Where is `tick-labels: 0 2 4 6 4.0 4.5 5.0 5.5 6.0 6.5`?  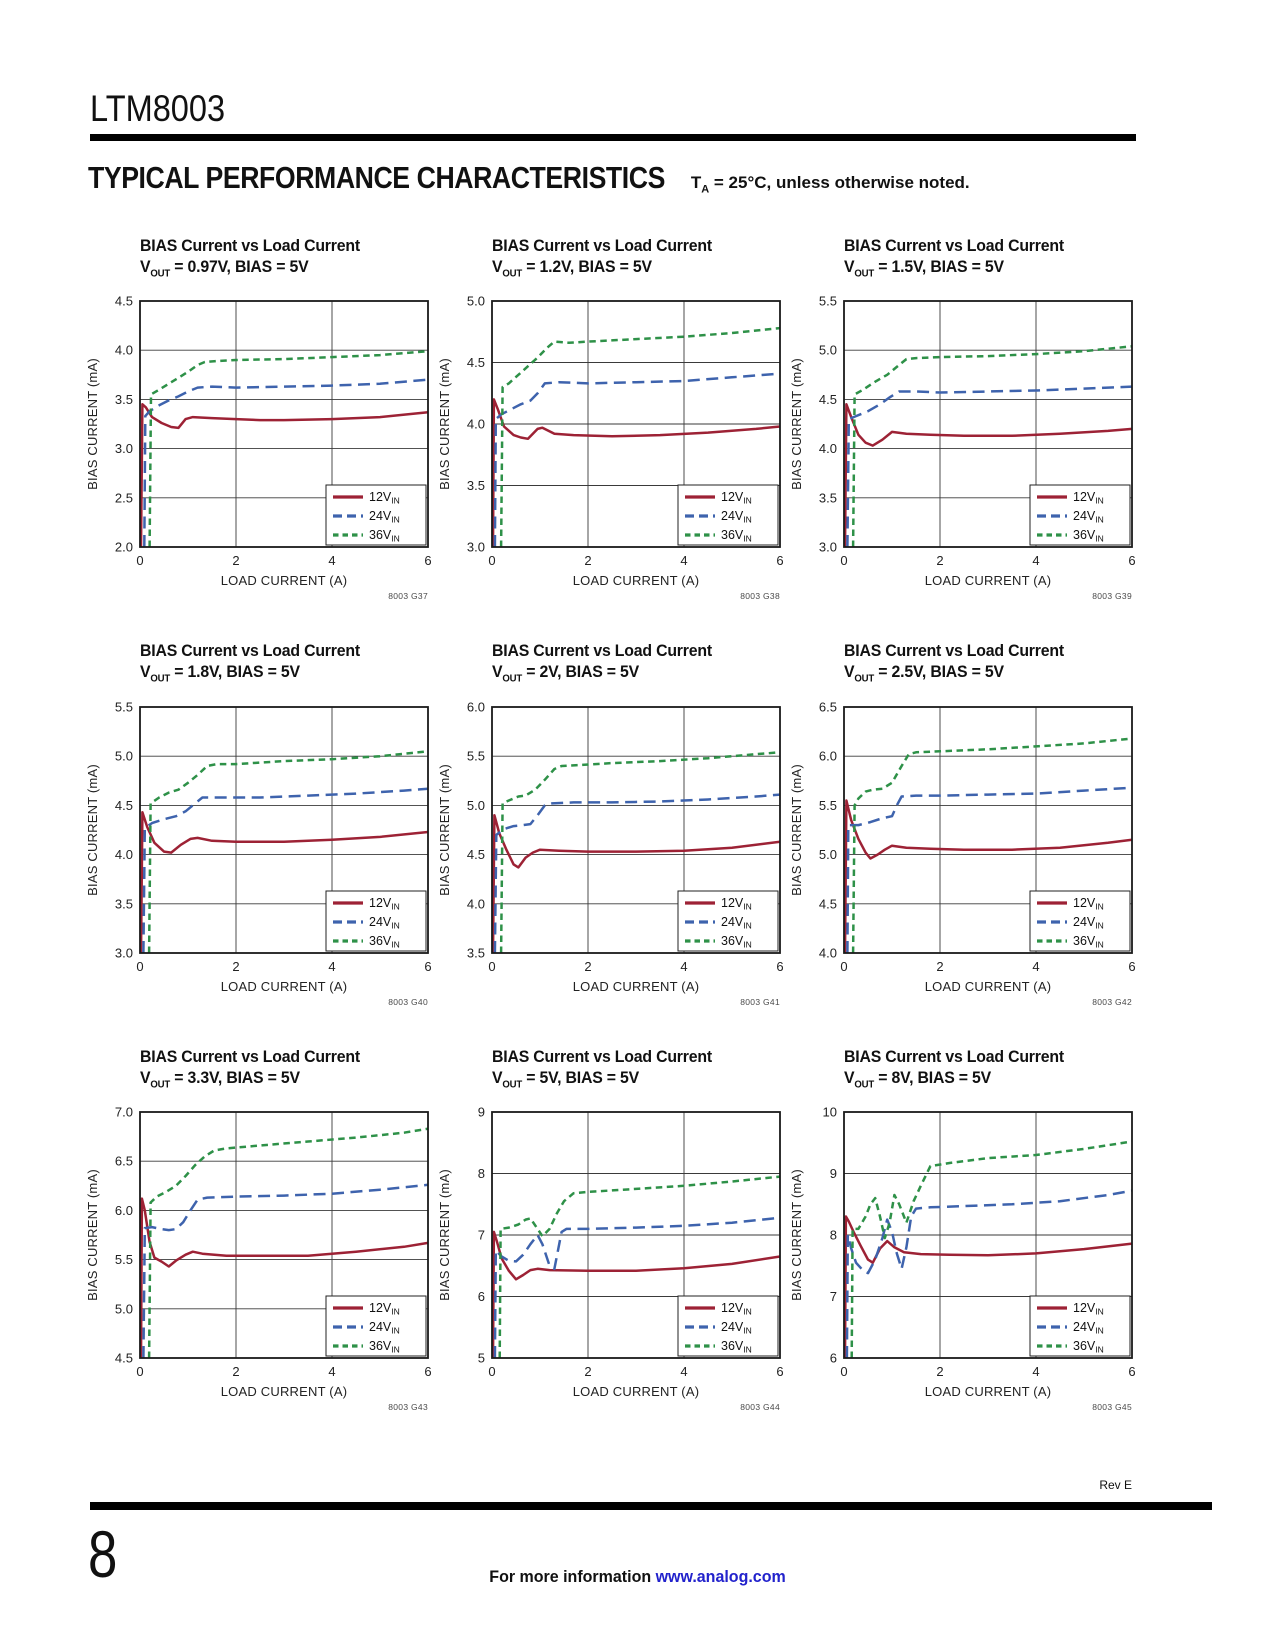
tick-labels: 0 2 4 6 4.0 4.5 5.0 5.5 6.0 6.5 is located at coordinates (977, 836).